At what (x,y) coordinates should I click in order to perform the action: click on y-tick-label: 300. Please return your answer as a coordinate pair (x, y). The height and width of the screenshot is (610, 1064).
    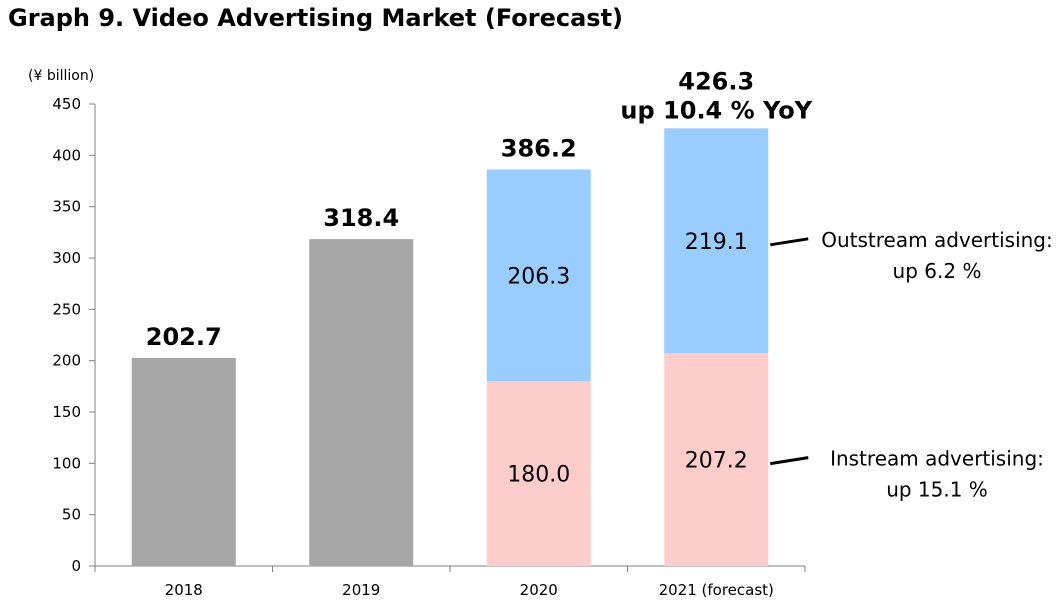
    Looking at the image, I should click on (66, 258).